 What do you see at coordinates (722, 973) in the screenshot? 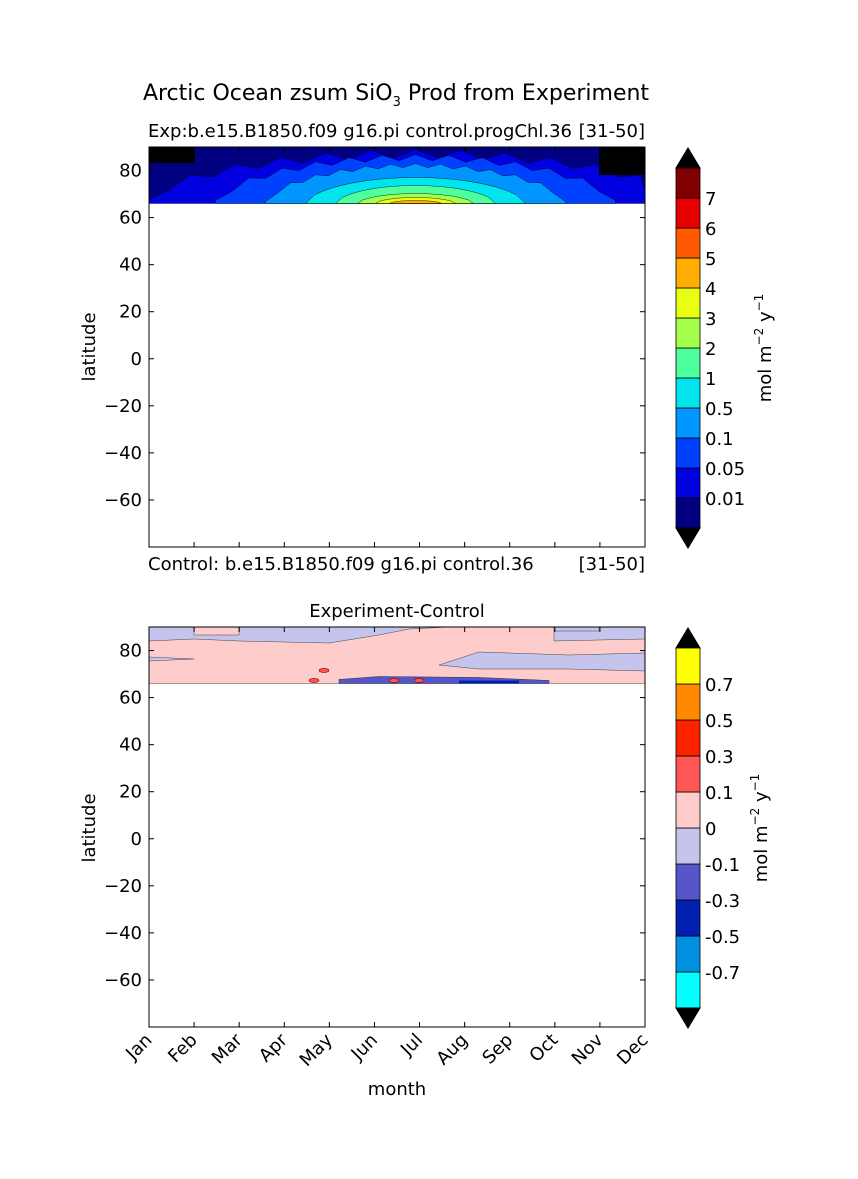
I see `colorbar-level-label: -0.7` at bounding box center [722, 973].